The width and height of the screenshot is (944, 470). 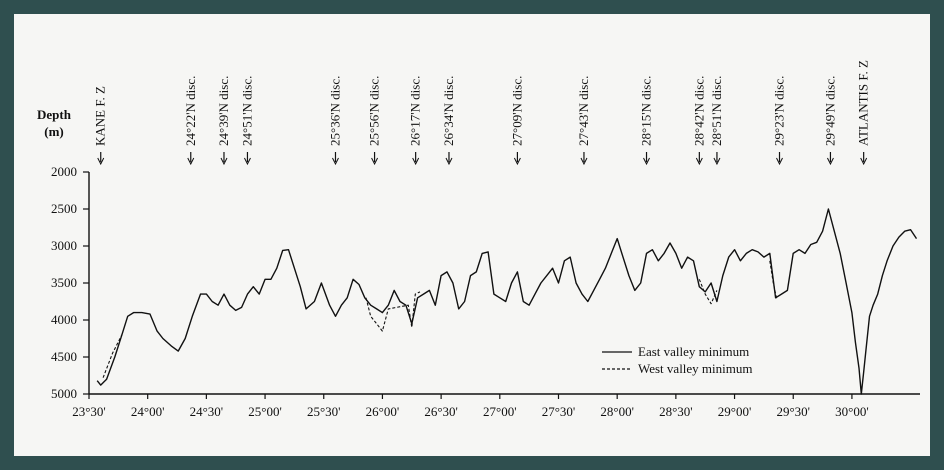 I want to click on y-tick-labels: 2000 2500 3000 3500 4000 4500 5000, so click(x=70, y=282).